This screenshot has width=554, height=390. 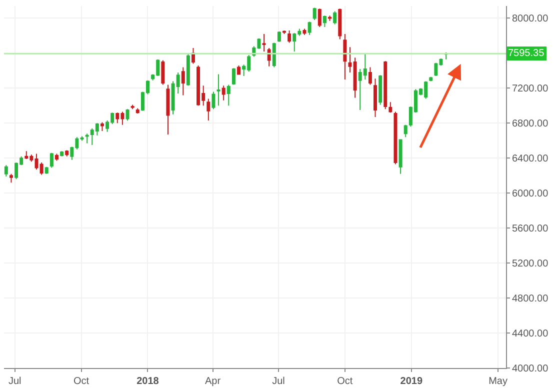 I want to click on y-tick-label: 5600.00, so click(x=530, y=229).